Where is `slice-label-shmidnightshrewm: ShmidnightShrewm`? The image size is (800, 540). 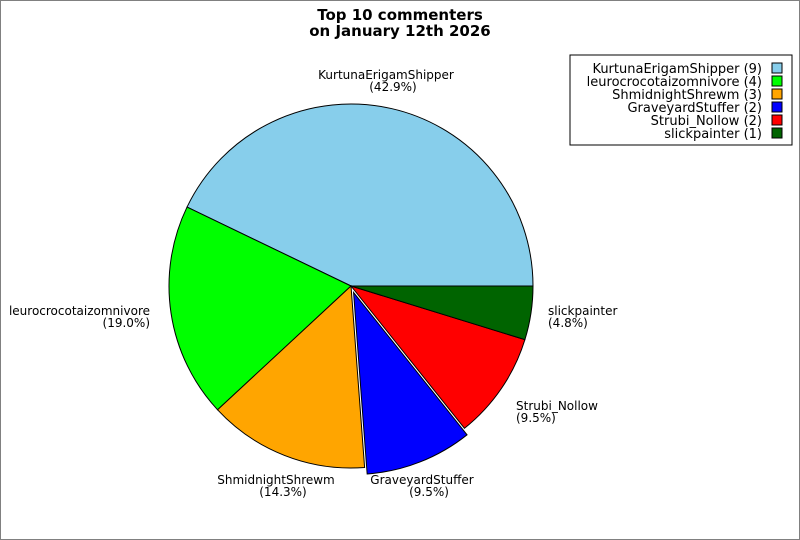
slice-label-shmidnightshrewm: ShmidnightShrewm is located at coordinates (276, 480).